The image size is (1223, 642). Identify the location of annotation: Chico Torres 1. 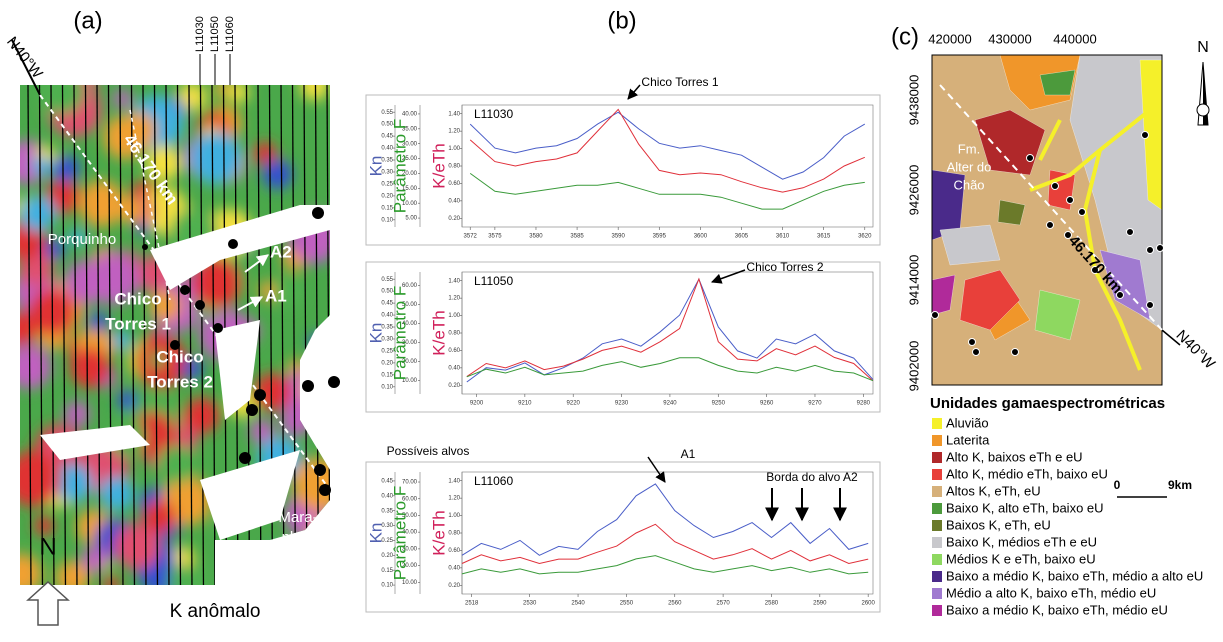
(679, 82).